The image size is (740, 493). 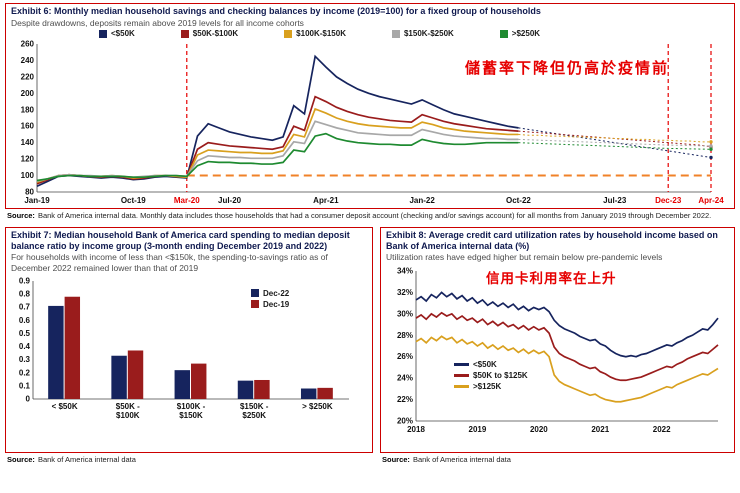 What do you see at coordinates (25, 346) in the screenshot?
I see `y-tick-label: 0.4` at bounding box center [25, 346].